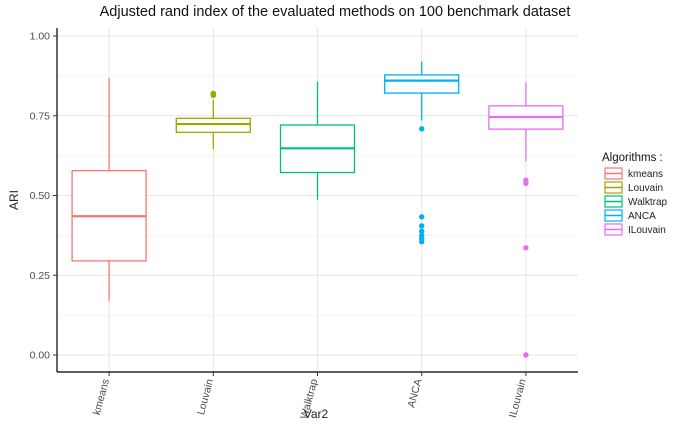 The height and width of the screenshot is (424, 688). What do you see at coordinates (101, 397) in the screenshot?
I see `x-tick-label: kmeans` at bounding box center [101, 397].